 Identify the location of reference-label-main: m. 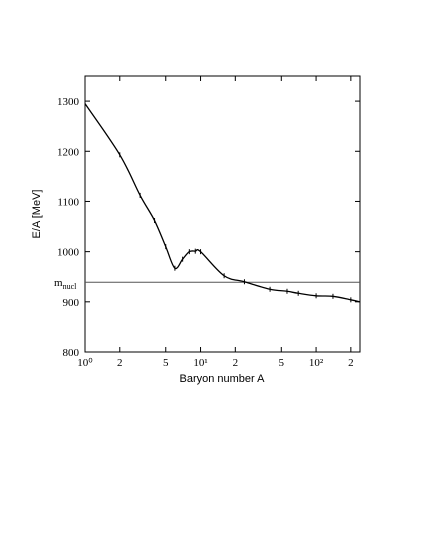
(58, 283).